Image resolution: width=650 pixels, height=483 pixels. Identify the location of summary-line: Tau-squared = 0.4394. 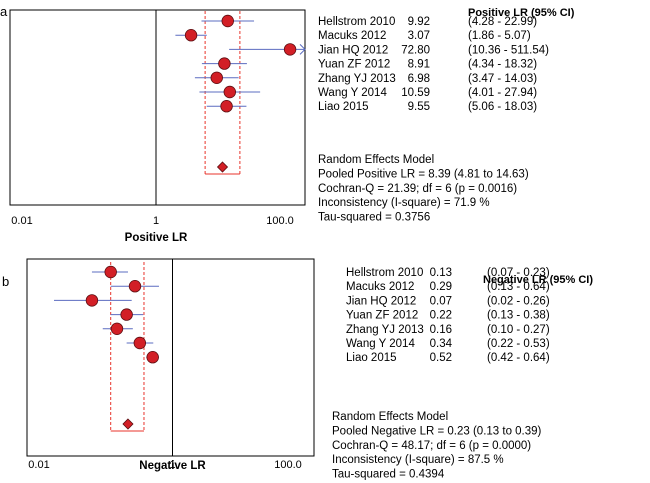
(388, 475).